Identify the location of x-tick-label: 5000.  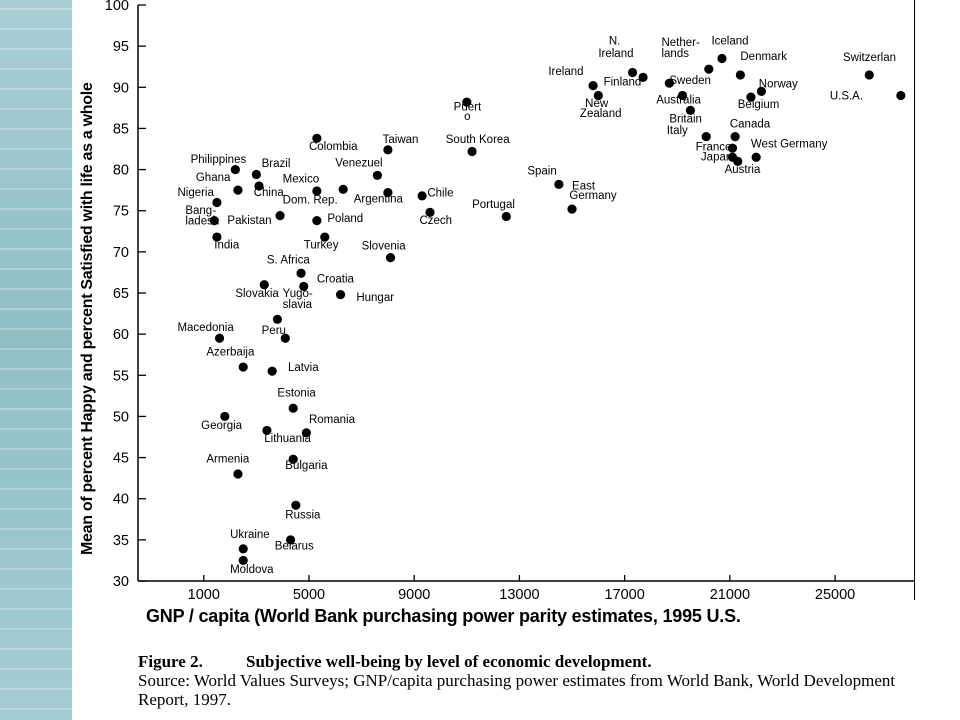
(309, 593).